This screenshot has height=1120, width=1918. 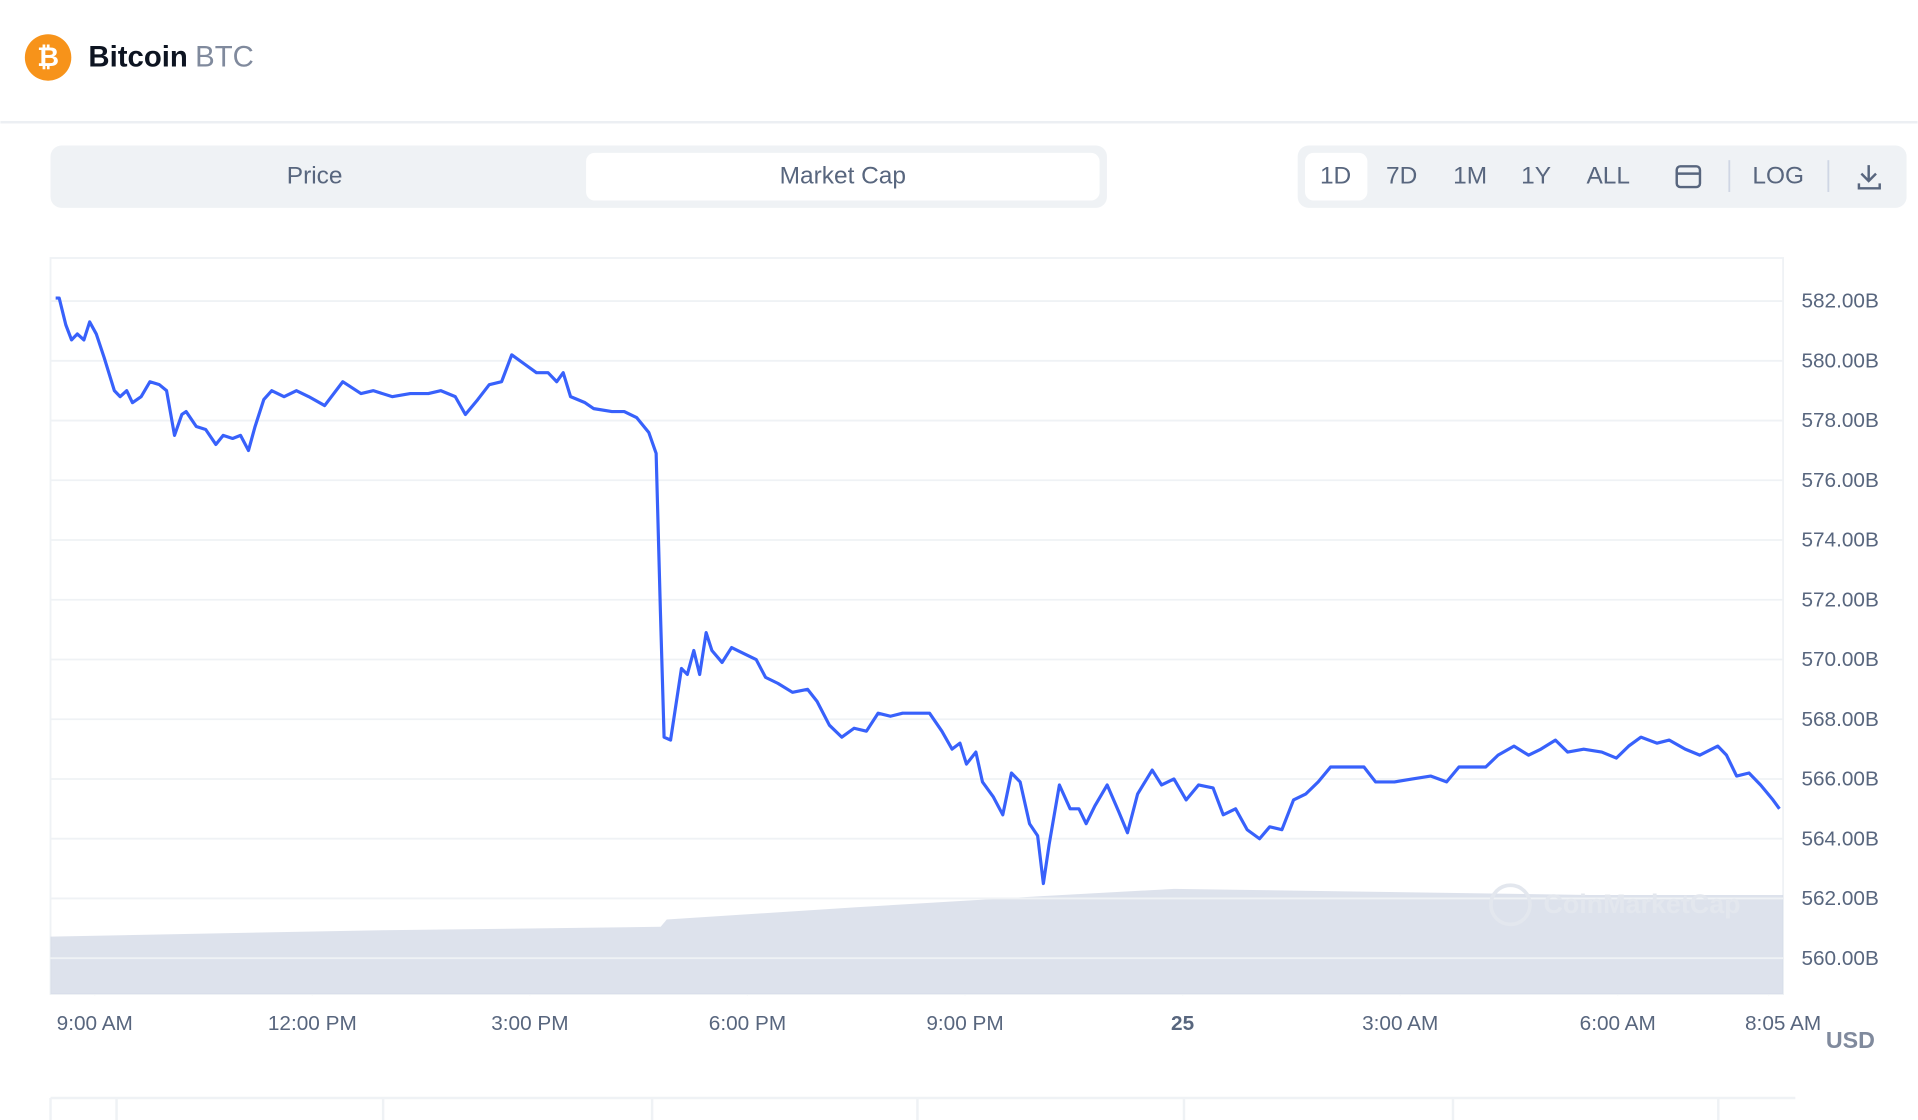 I want to click on coin-title: Bitcoin BTC, so click(x=170, y=56).